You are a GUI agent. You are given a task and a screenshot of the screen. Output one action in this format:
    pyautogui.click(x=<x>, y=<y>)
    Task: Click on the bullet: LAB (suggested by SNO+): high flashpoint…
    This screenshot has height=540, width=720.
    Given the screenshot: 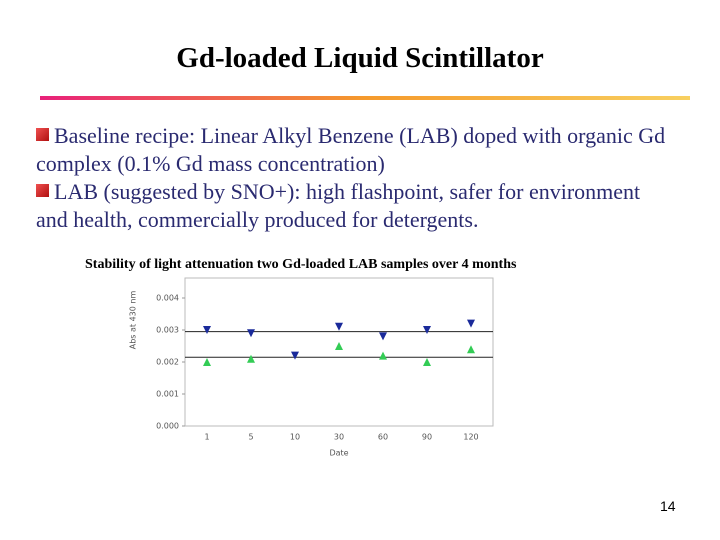 What is the action you would take?
    pyautogui.click(x=356, y=206)
    